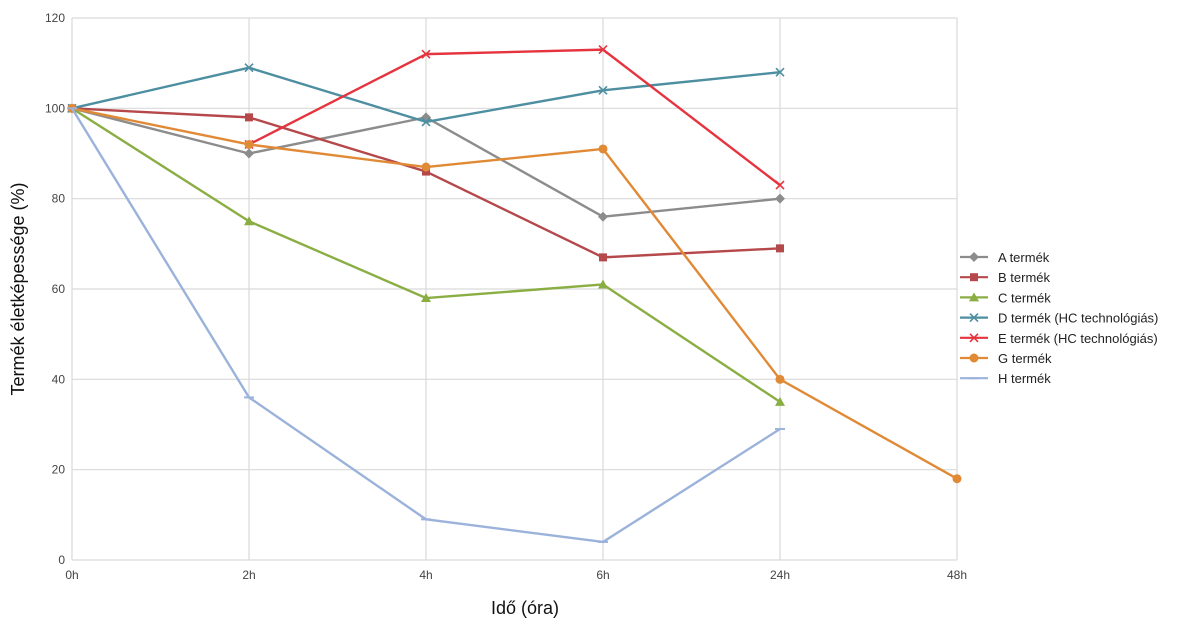  What do you see at coordinates (71, 575) in the screenshot?
I see `x-tick-label: 0h` at bounding box center [71, 575].